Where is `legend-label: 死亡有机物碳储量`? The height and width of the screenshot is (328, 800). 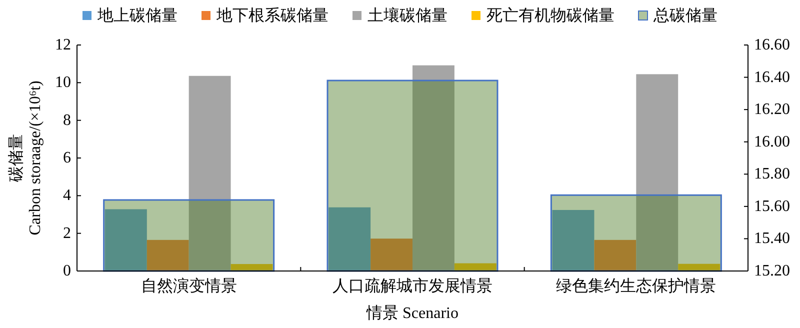 legend-label: 死亡有机物碳储量 is located at coordinates (550, 15).